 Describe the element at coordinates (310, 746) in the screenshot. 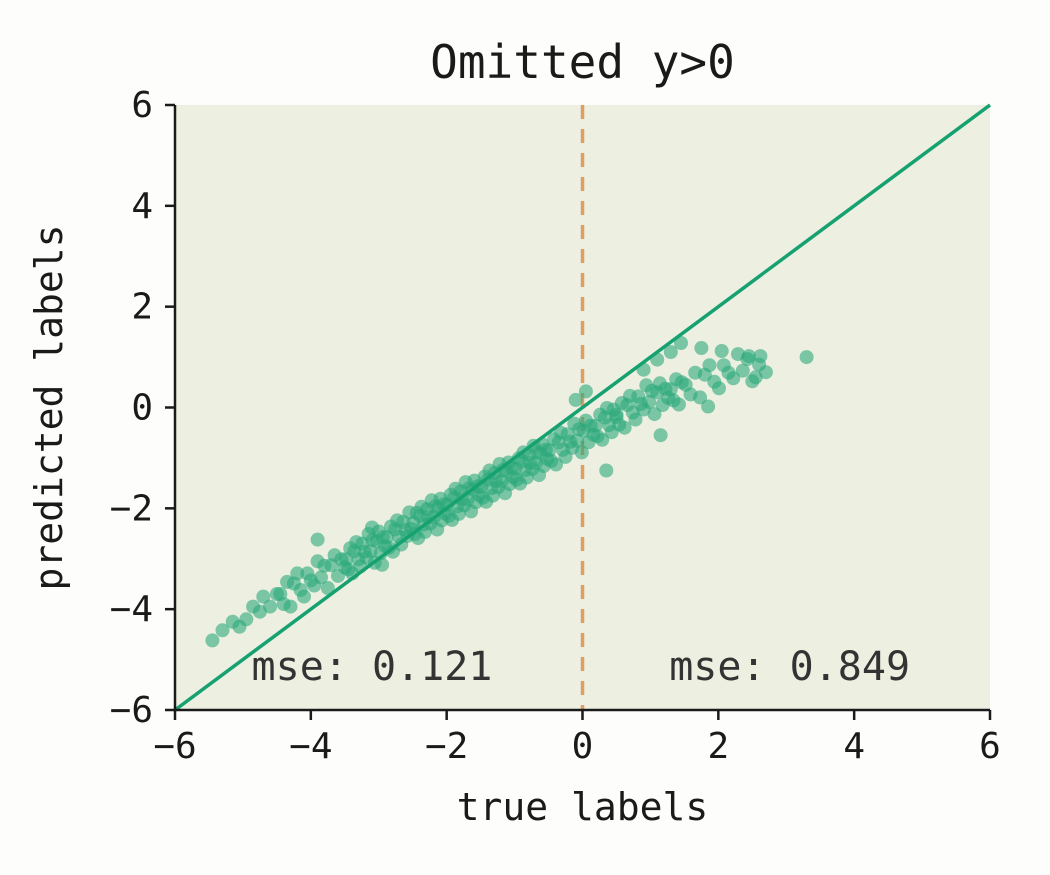

I see `x-tick-label: −4` at that location.